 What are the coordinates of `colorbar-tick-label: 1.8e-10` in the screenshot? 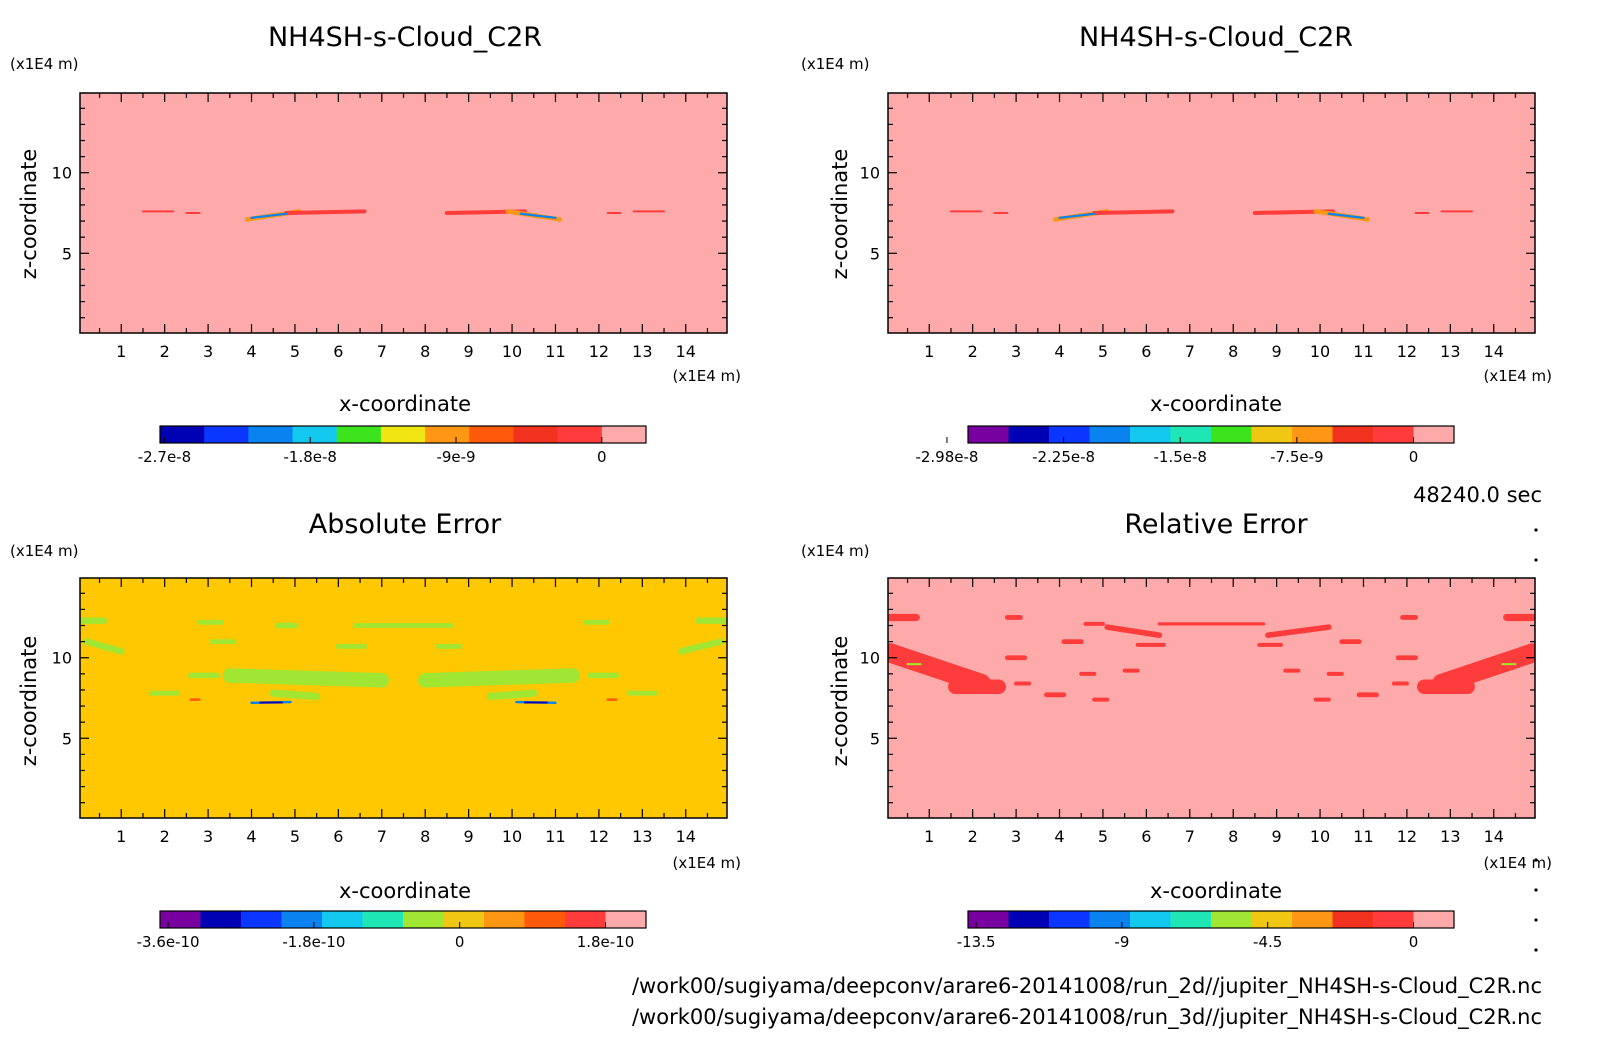 It's located at (606, 942).